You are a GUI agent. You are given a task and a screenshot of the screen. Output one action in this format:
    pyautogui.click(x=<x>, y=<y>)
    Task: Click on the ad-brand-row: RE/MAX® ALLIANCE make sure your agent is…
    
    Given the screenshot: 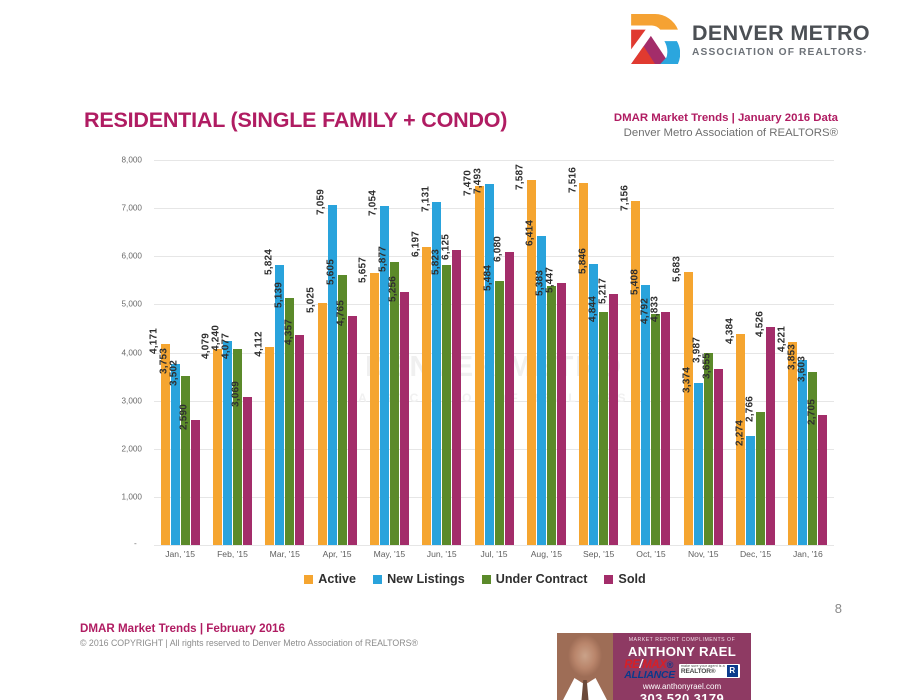 What is the action you would take?
    pyautogui.click(x=682, y=670)
    